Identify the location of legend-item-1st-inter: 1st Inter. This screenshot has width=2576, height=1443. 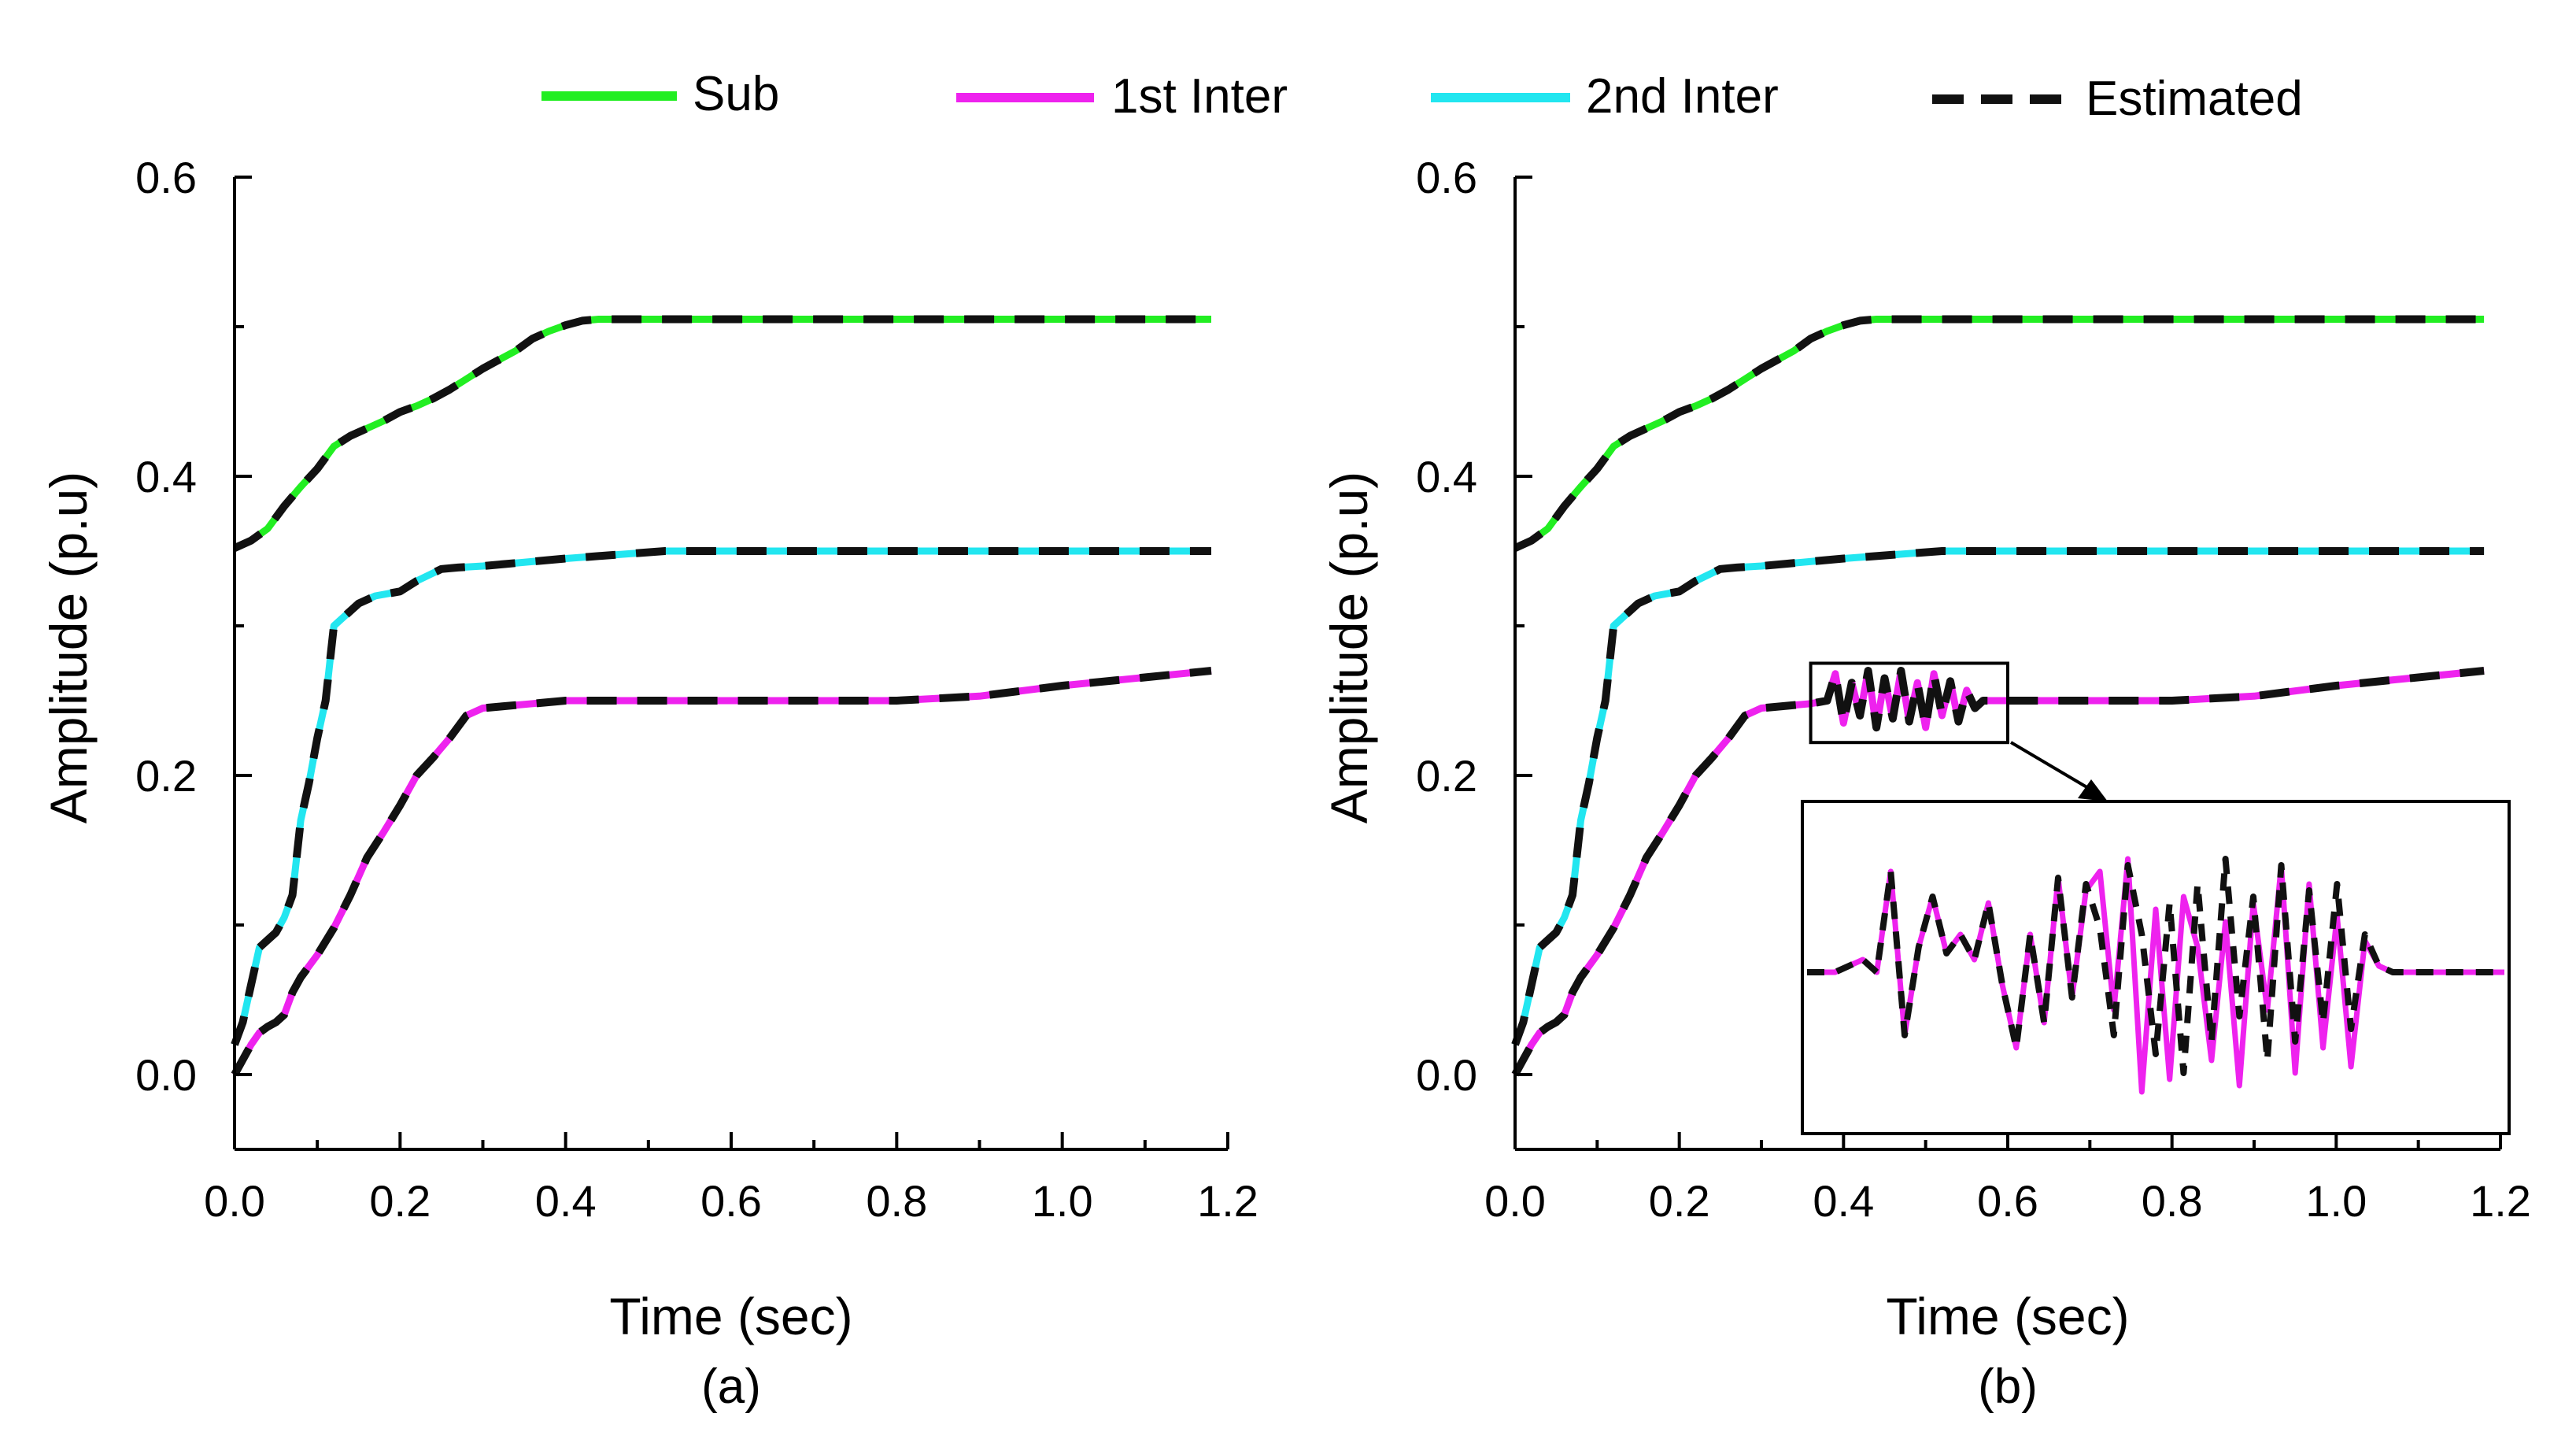
(1122, 96).